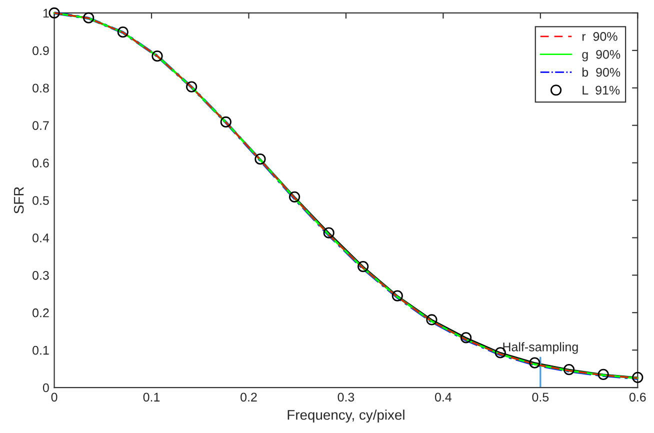  I want to click on x-tick-label: 0.6, so click(637, 397).